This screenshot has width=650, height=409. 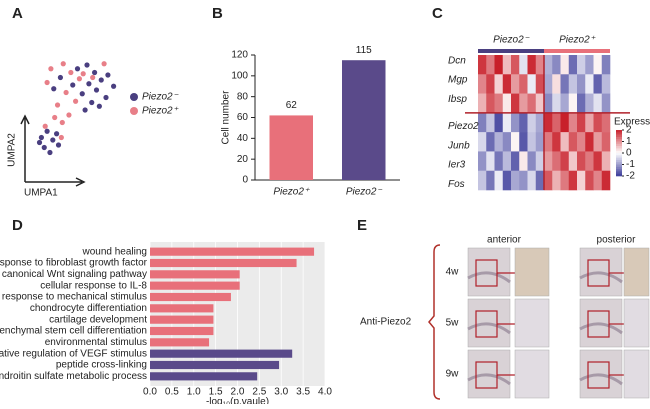 I want to click on zoom-image, so click(x=532, y=374).